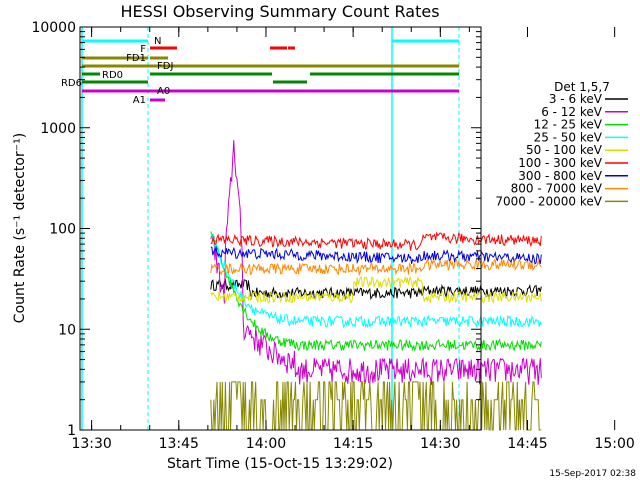 The image size is (640, 480). Describe the element at coordinates (576, 99) in the screenshot. I see `legend-entry-label: 3 - 6 keV` at that location.